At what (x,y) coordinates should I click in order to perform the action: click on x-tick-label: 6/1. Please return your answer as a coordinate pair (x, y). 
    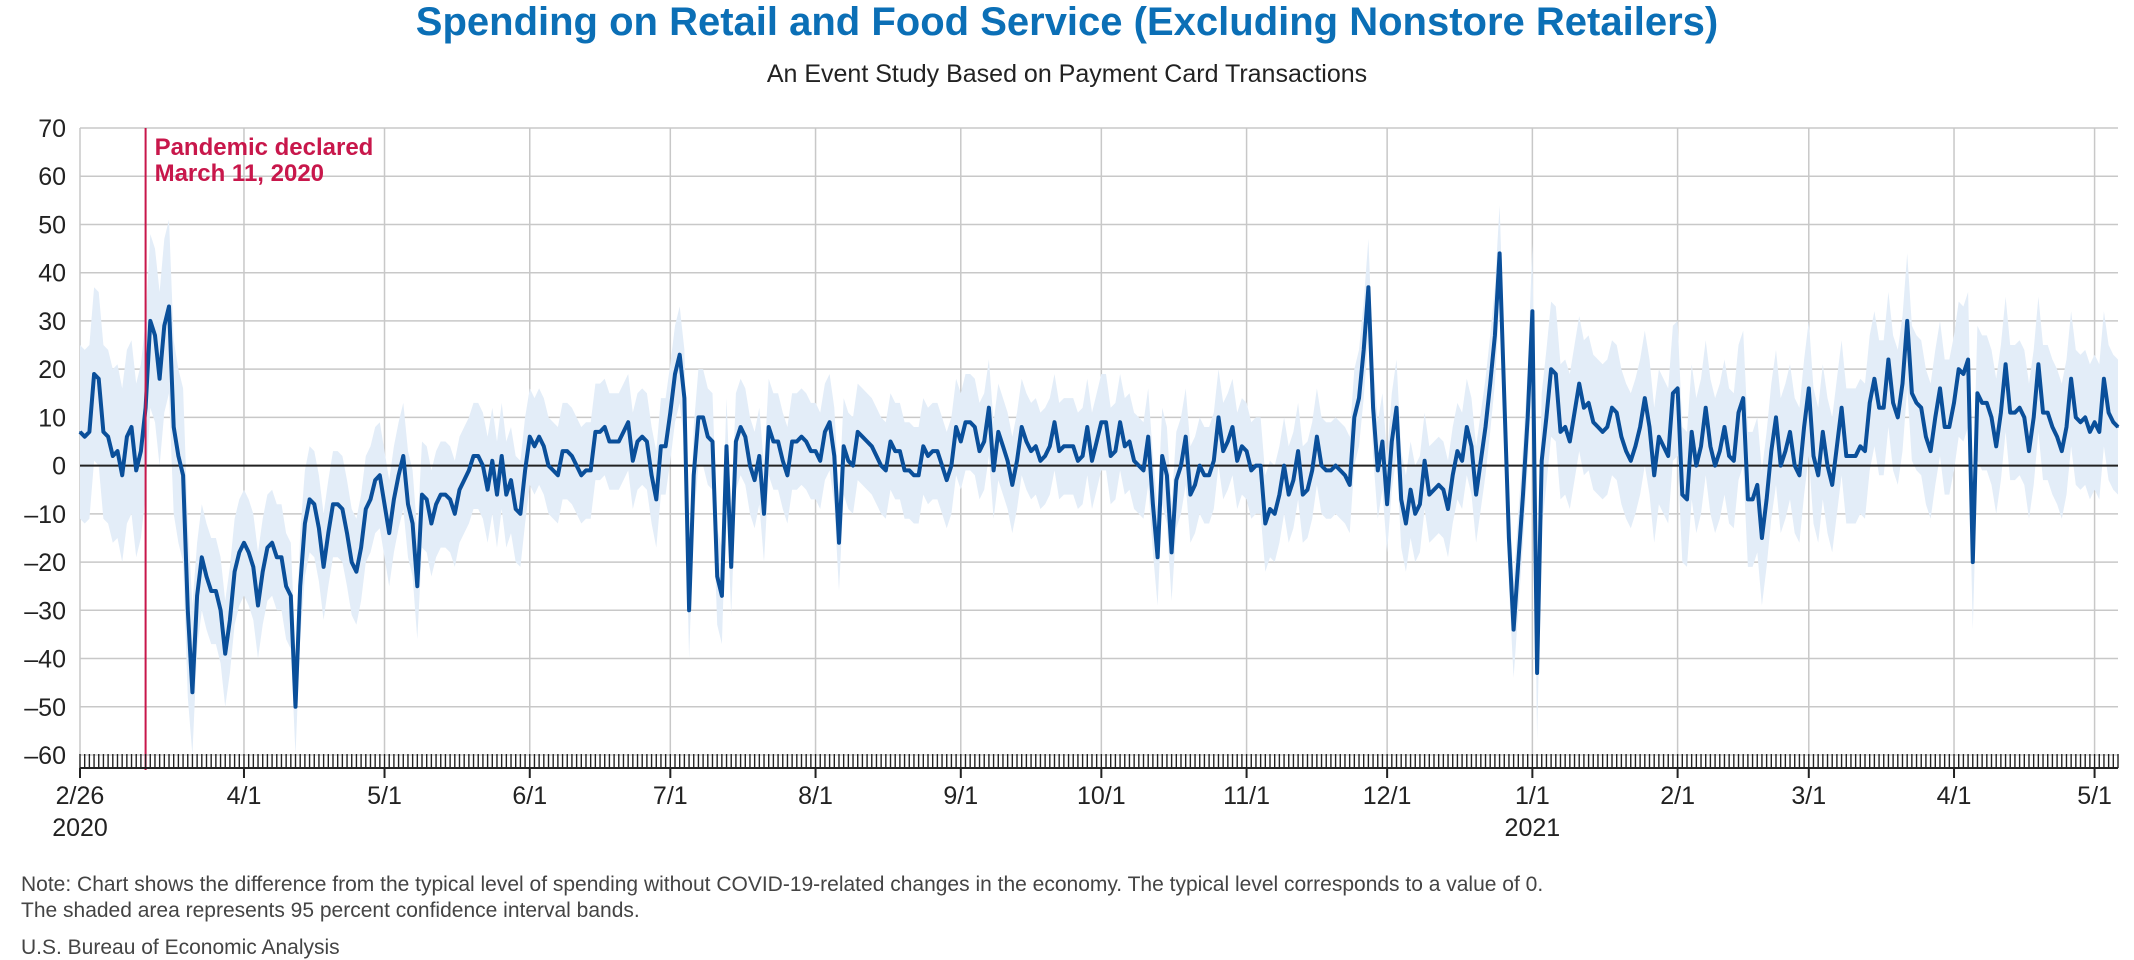
    Looking at the image, I should click on (529, 796).